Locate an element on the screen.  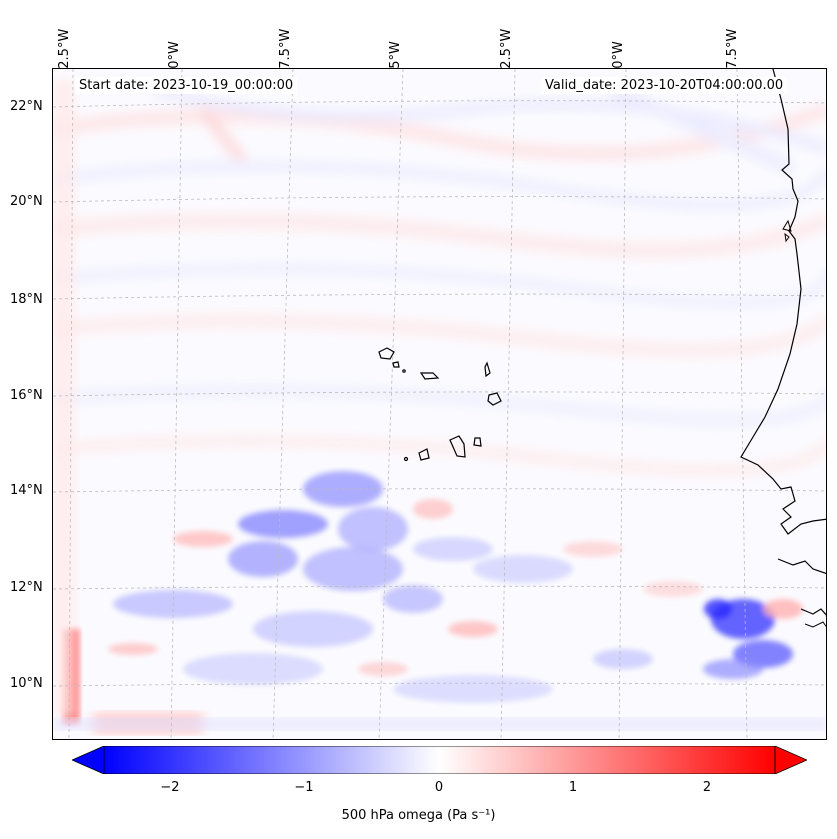
colorbar-tick-0: 0 is located at coordinates (439, 787).